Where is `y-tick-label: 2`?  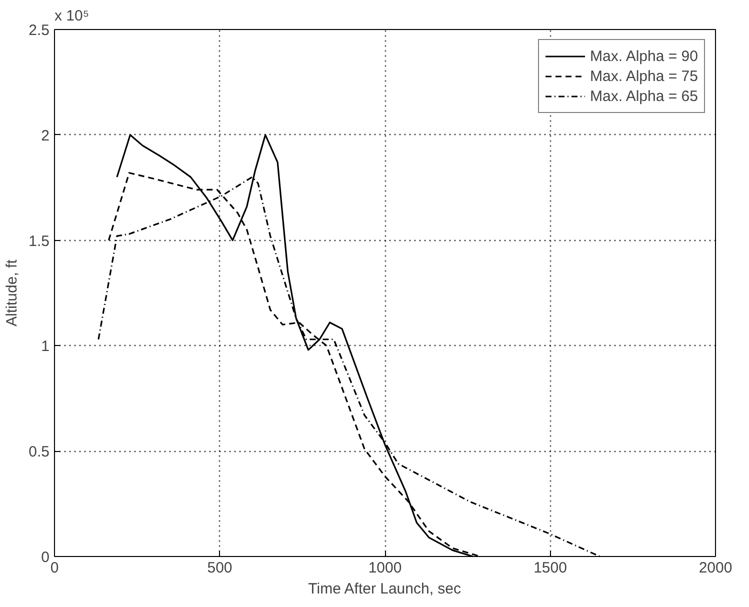 y-tick-label: 2 is located at coordinates (45, 135).